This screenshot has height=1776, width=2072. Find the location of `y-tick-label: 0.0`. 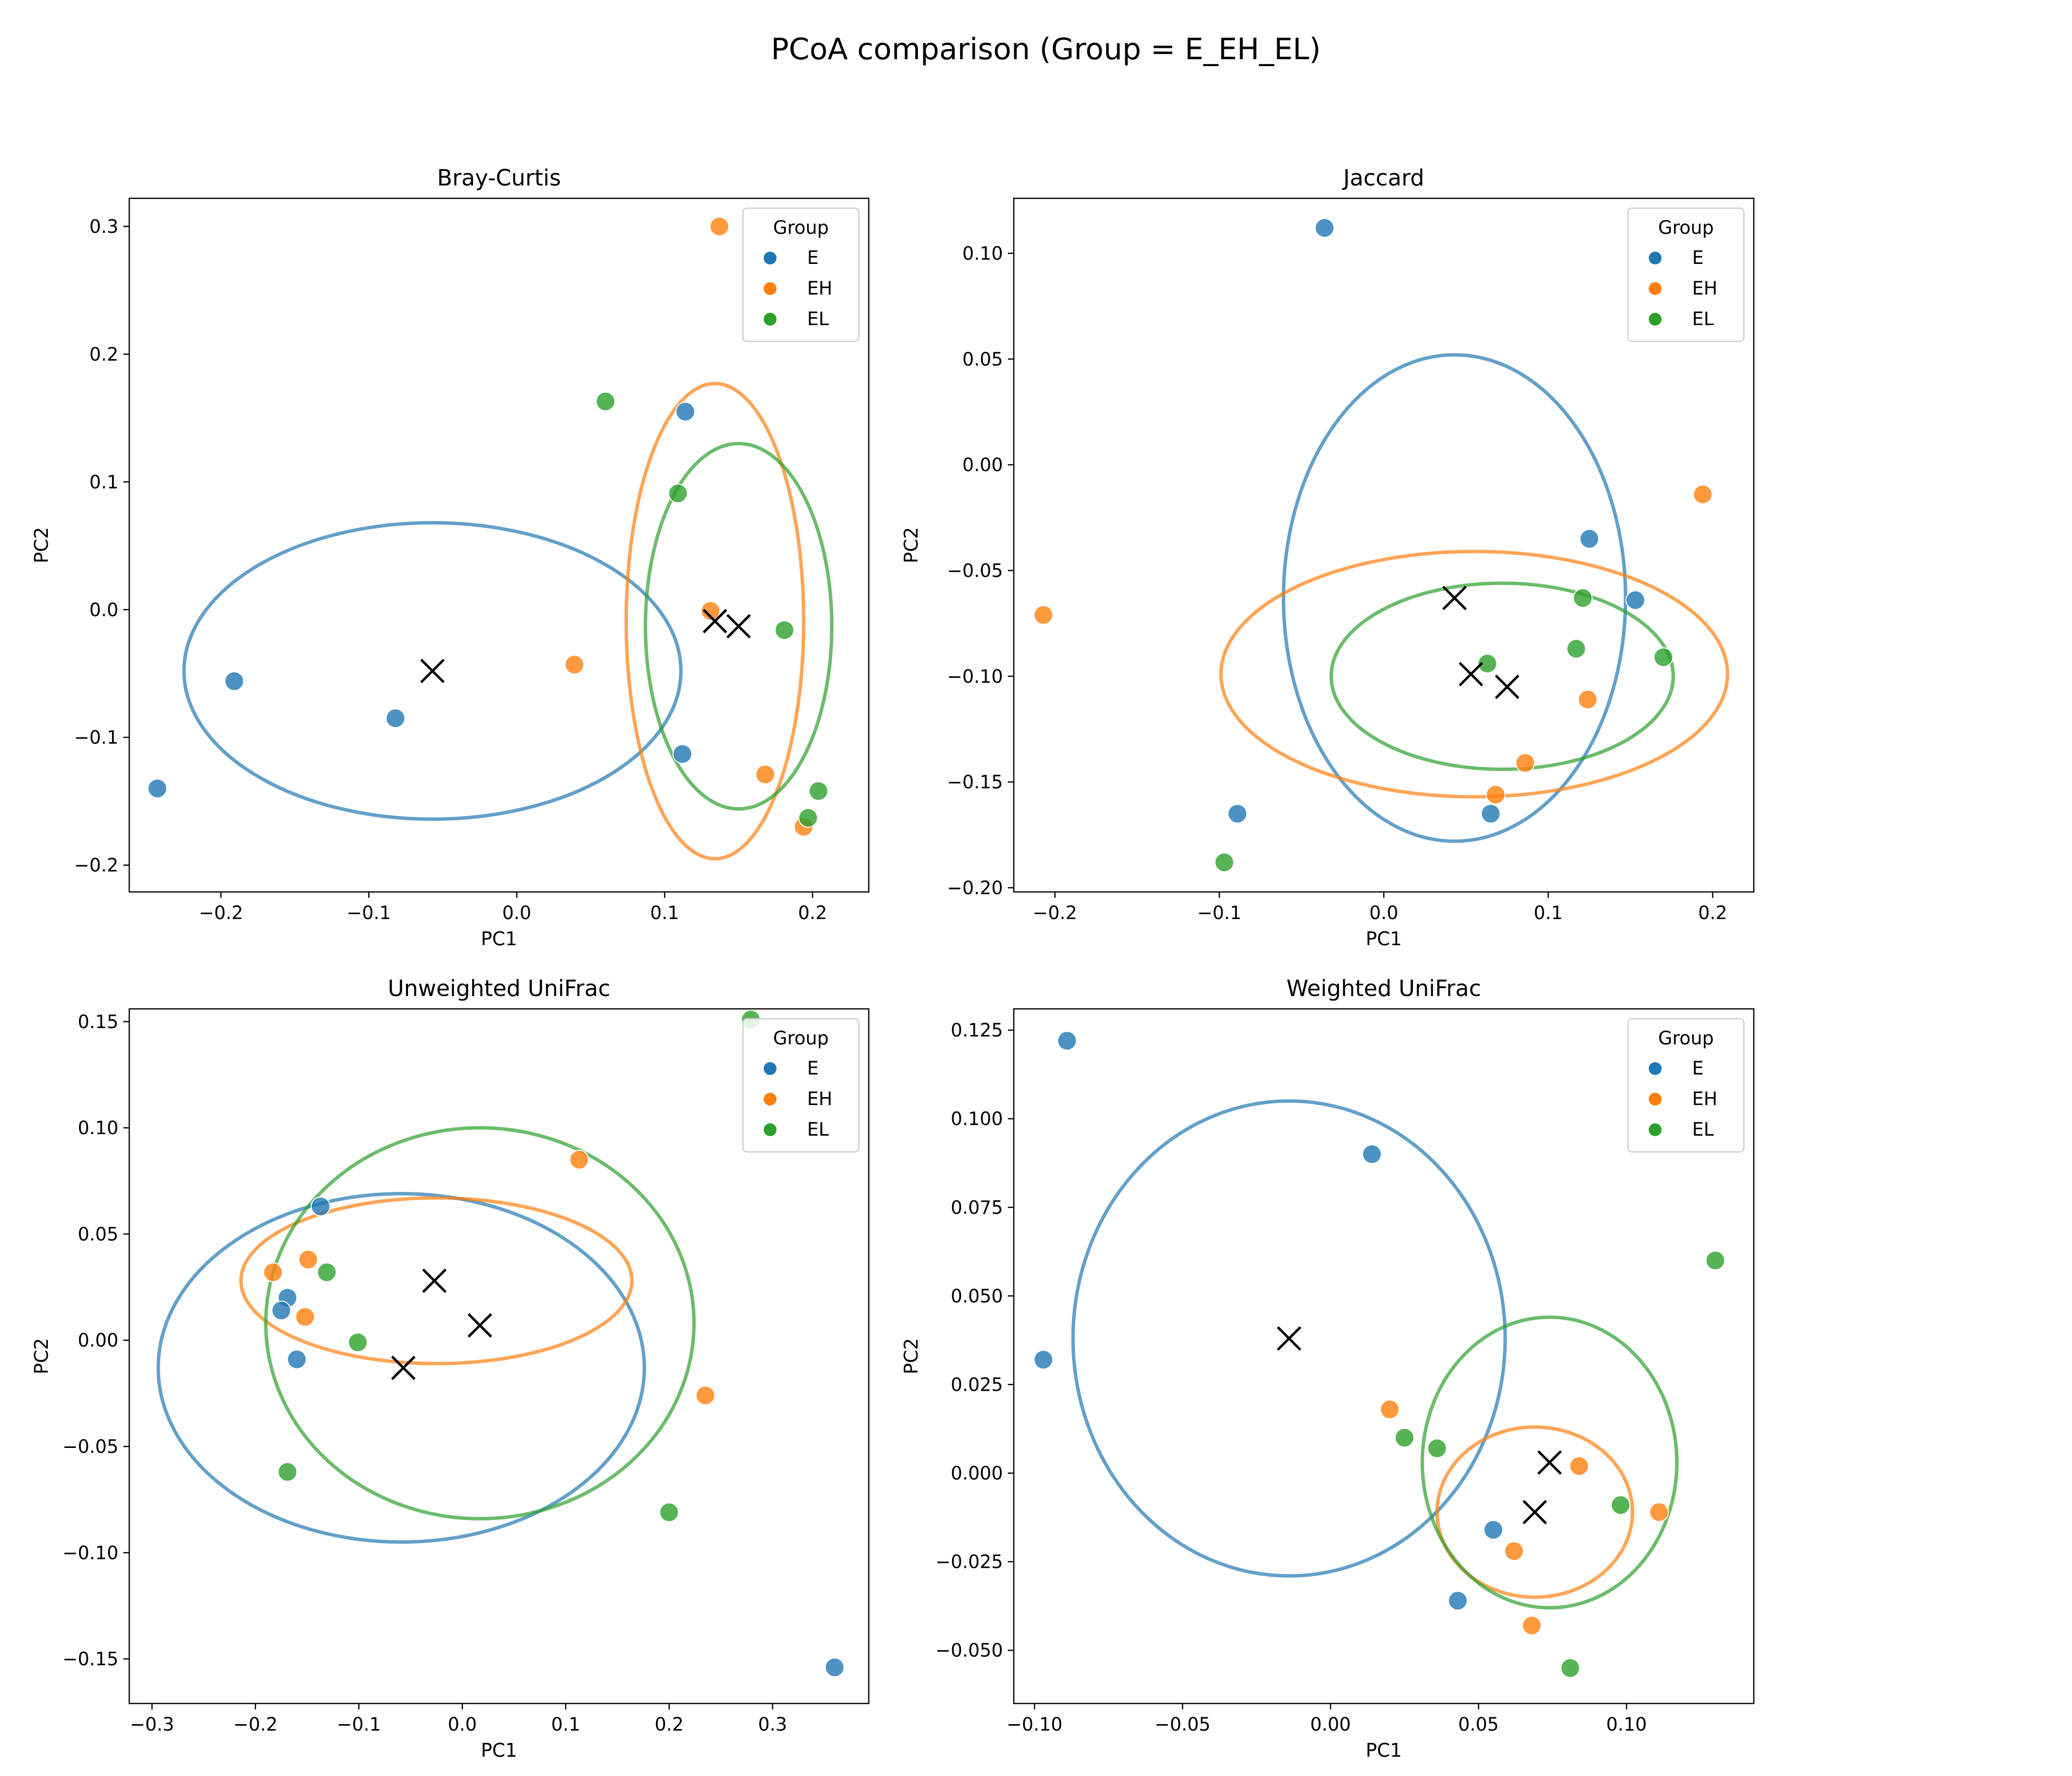

y-tick-label: 0.0 is located at coordinates (104, 610).